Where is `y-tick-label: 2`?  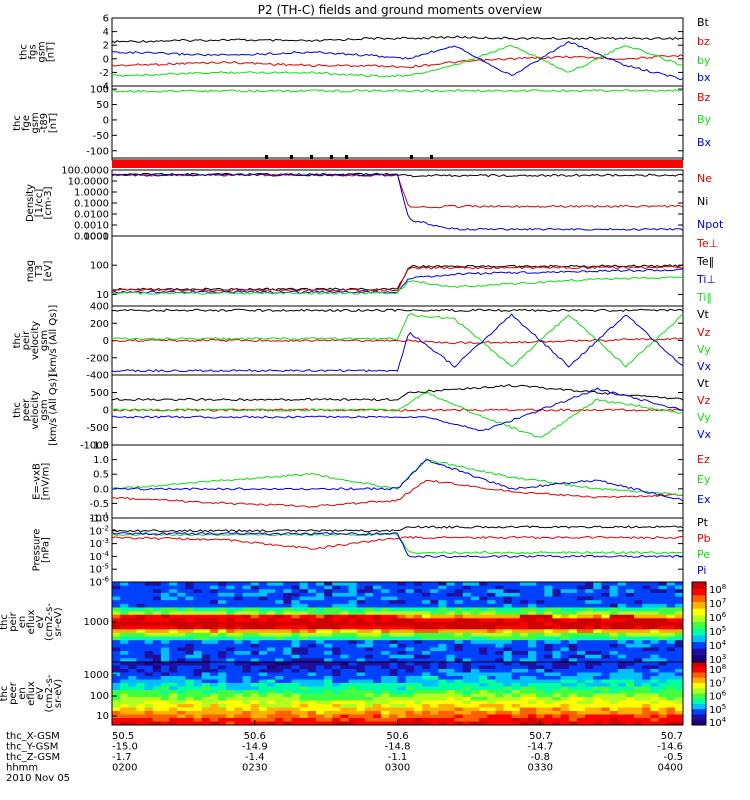
y-tick-label: 2 is located at coordinates (106, 46).